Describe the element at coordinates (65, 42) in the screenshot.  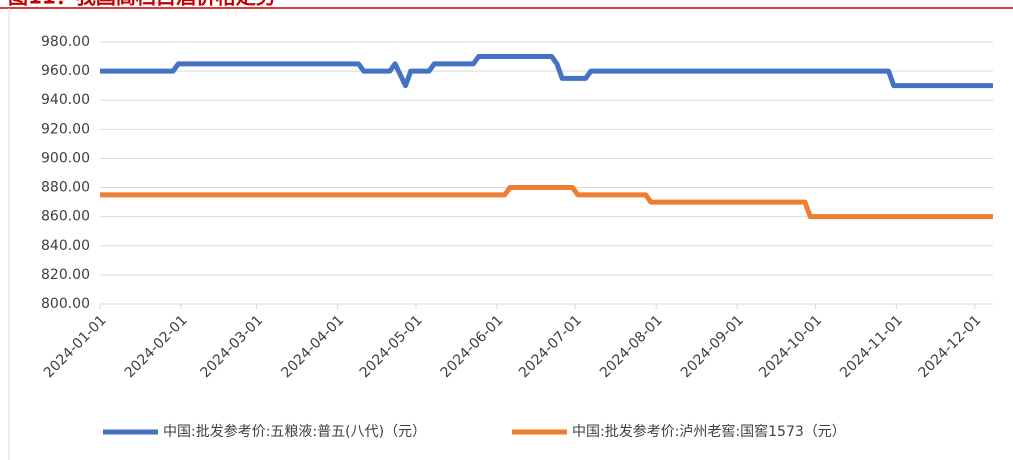
I see `y-tick-label: 980.00` at that location.